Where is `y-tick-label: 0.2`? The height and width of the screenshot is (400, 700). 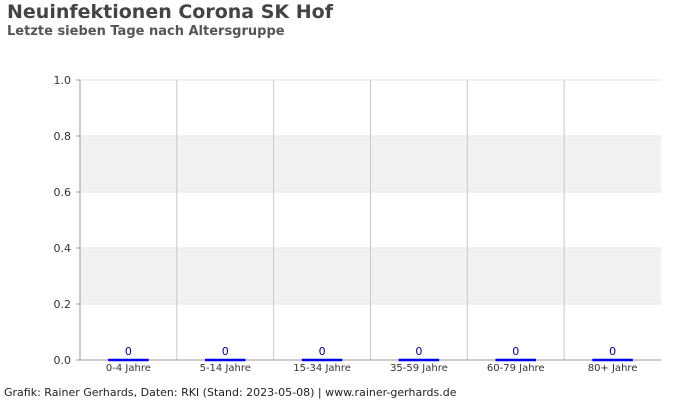
y-tick-label: 0.2 is located at coordinates (63, 304).